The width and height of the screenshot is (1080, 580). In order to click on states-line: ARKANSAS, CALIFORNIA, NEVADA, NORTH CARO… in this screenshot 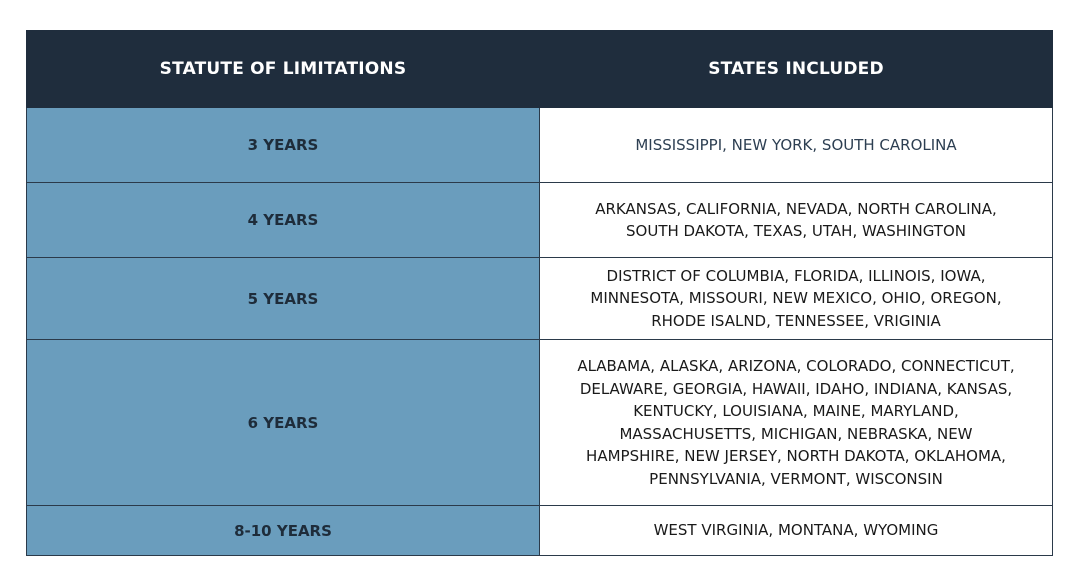, I will do `click(796, 208)`.